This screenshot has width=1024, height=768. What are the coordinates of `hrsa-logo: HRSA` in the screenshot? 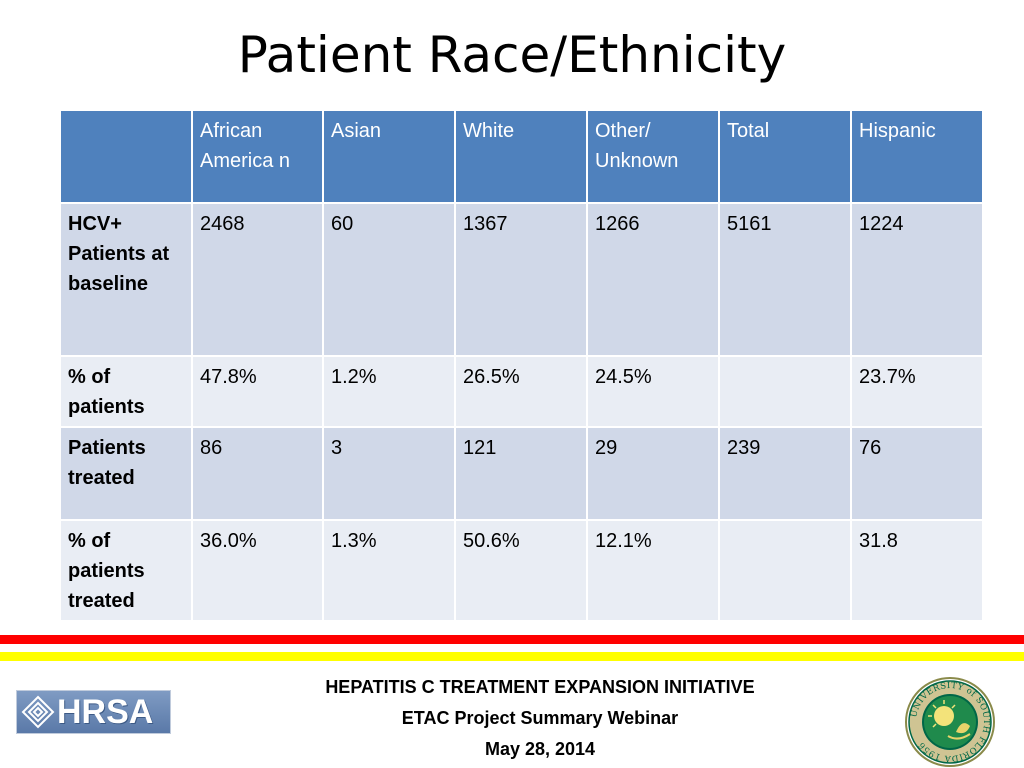 It's located at (93, 712).